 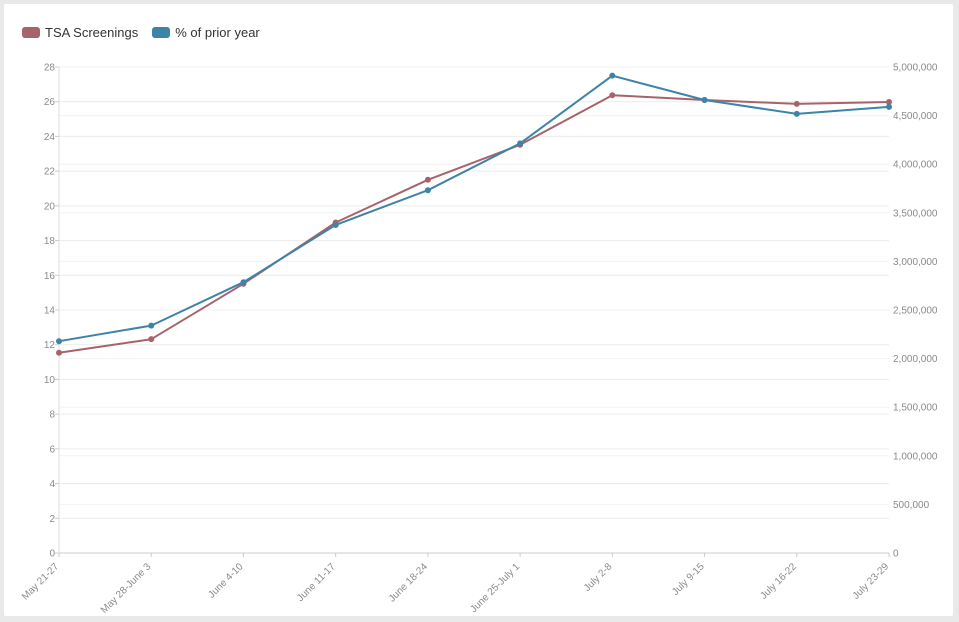 I want to click on y-left-tick-label: 0, so click(x=52, y=554).